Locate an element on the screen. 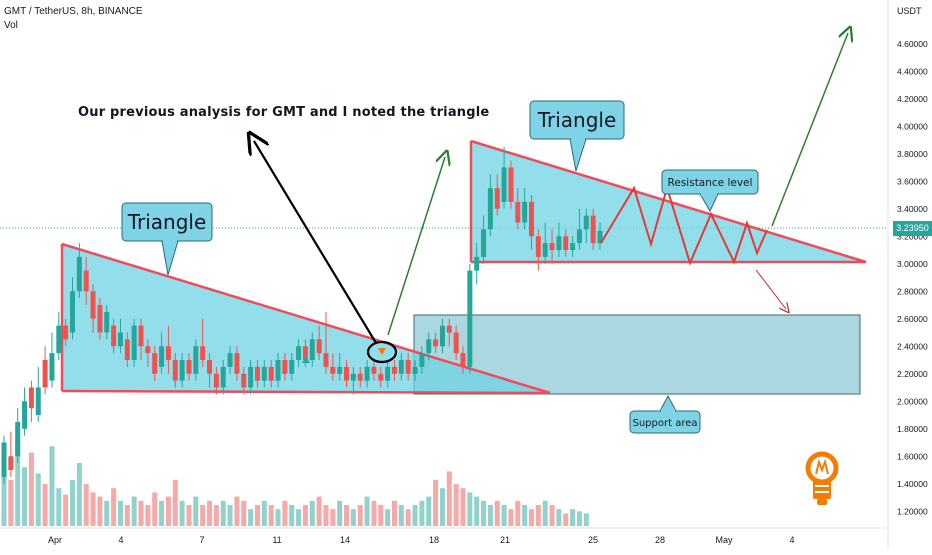 The width and height of the screenshot is (932, 555). current-price-tag: 3.23950 is located at coordinates (912, 228).